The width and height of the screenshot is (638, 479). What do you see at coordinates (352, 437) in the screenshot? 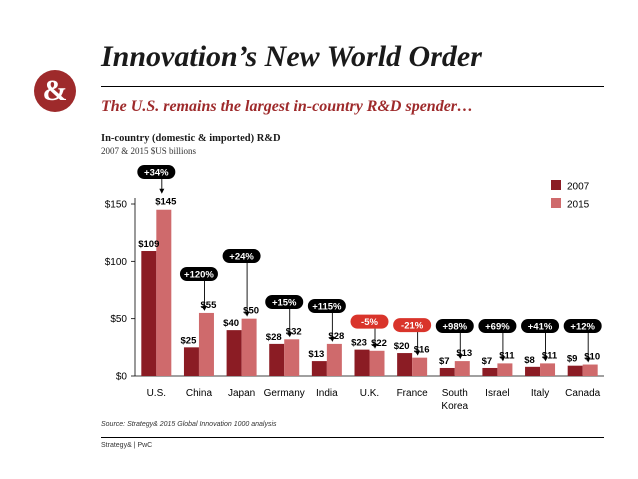
I see `footer-divider` at bounding box center [352, 437].